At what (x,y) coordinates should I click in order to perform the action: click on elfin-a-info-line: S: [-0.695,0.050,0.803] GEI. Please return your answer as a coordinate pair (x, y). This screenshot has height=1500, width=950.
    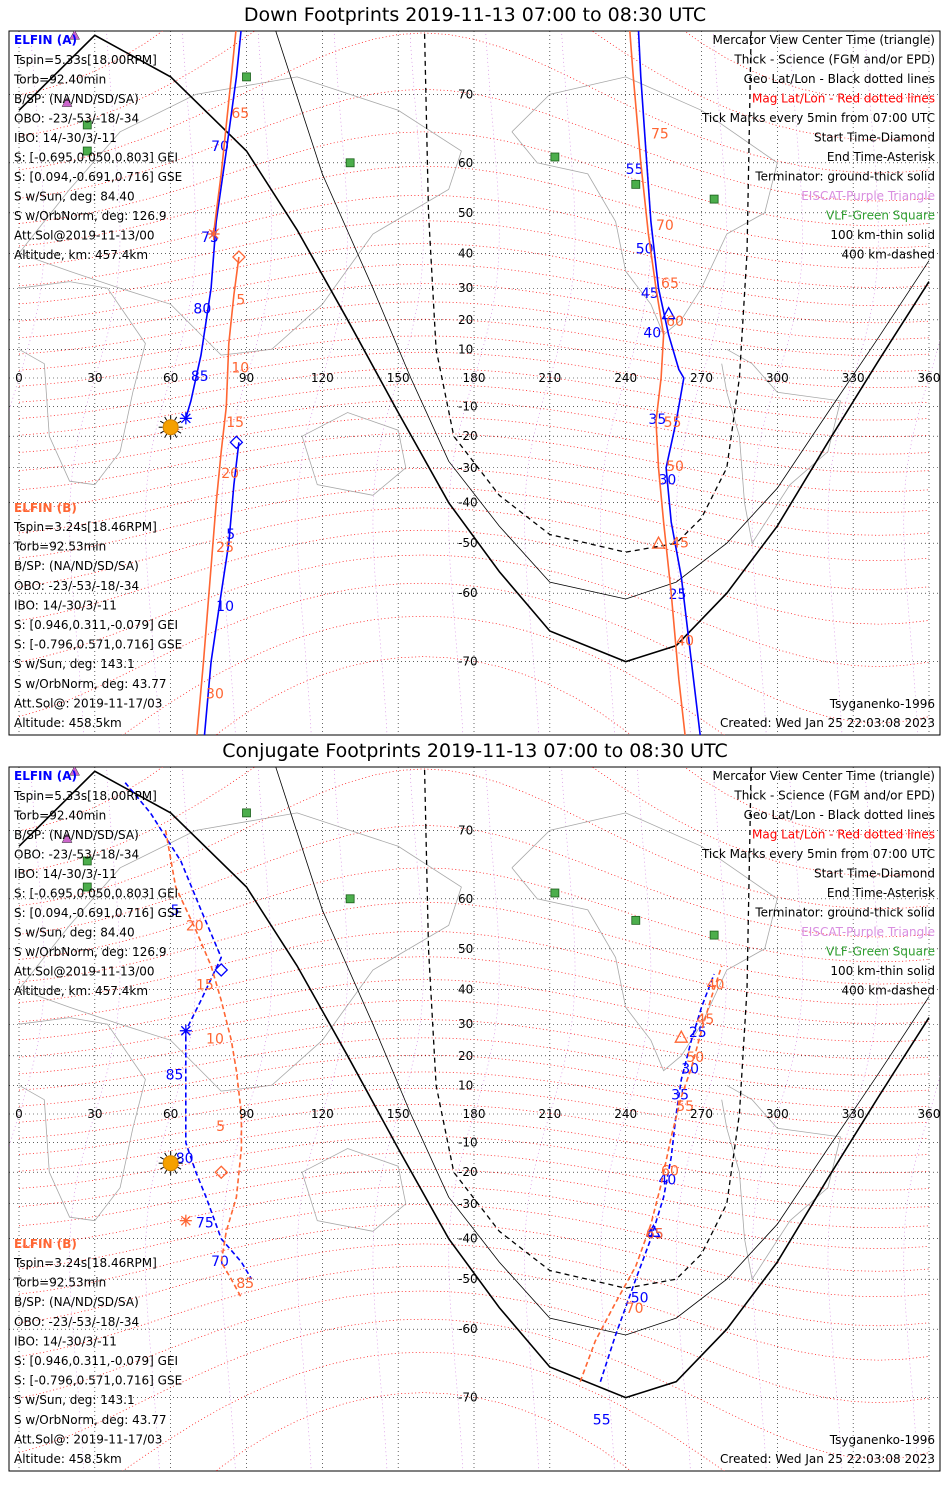
    Looking at the image, I should click on (96, 894).